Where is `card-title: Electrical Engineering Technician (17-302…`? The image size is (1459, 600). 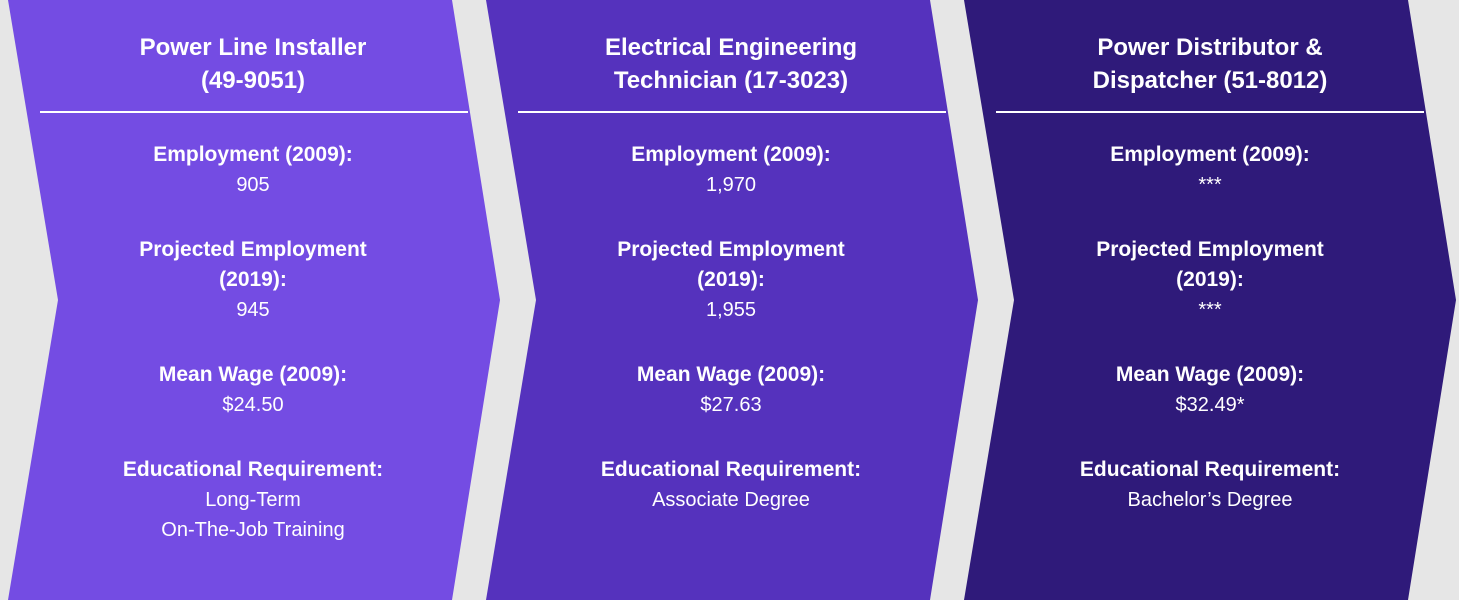
card-title: Electrical Engineering Technician (17-302… is located at coordinates (731, 64).